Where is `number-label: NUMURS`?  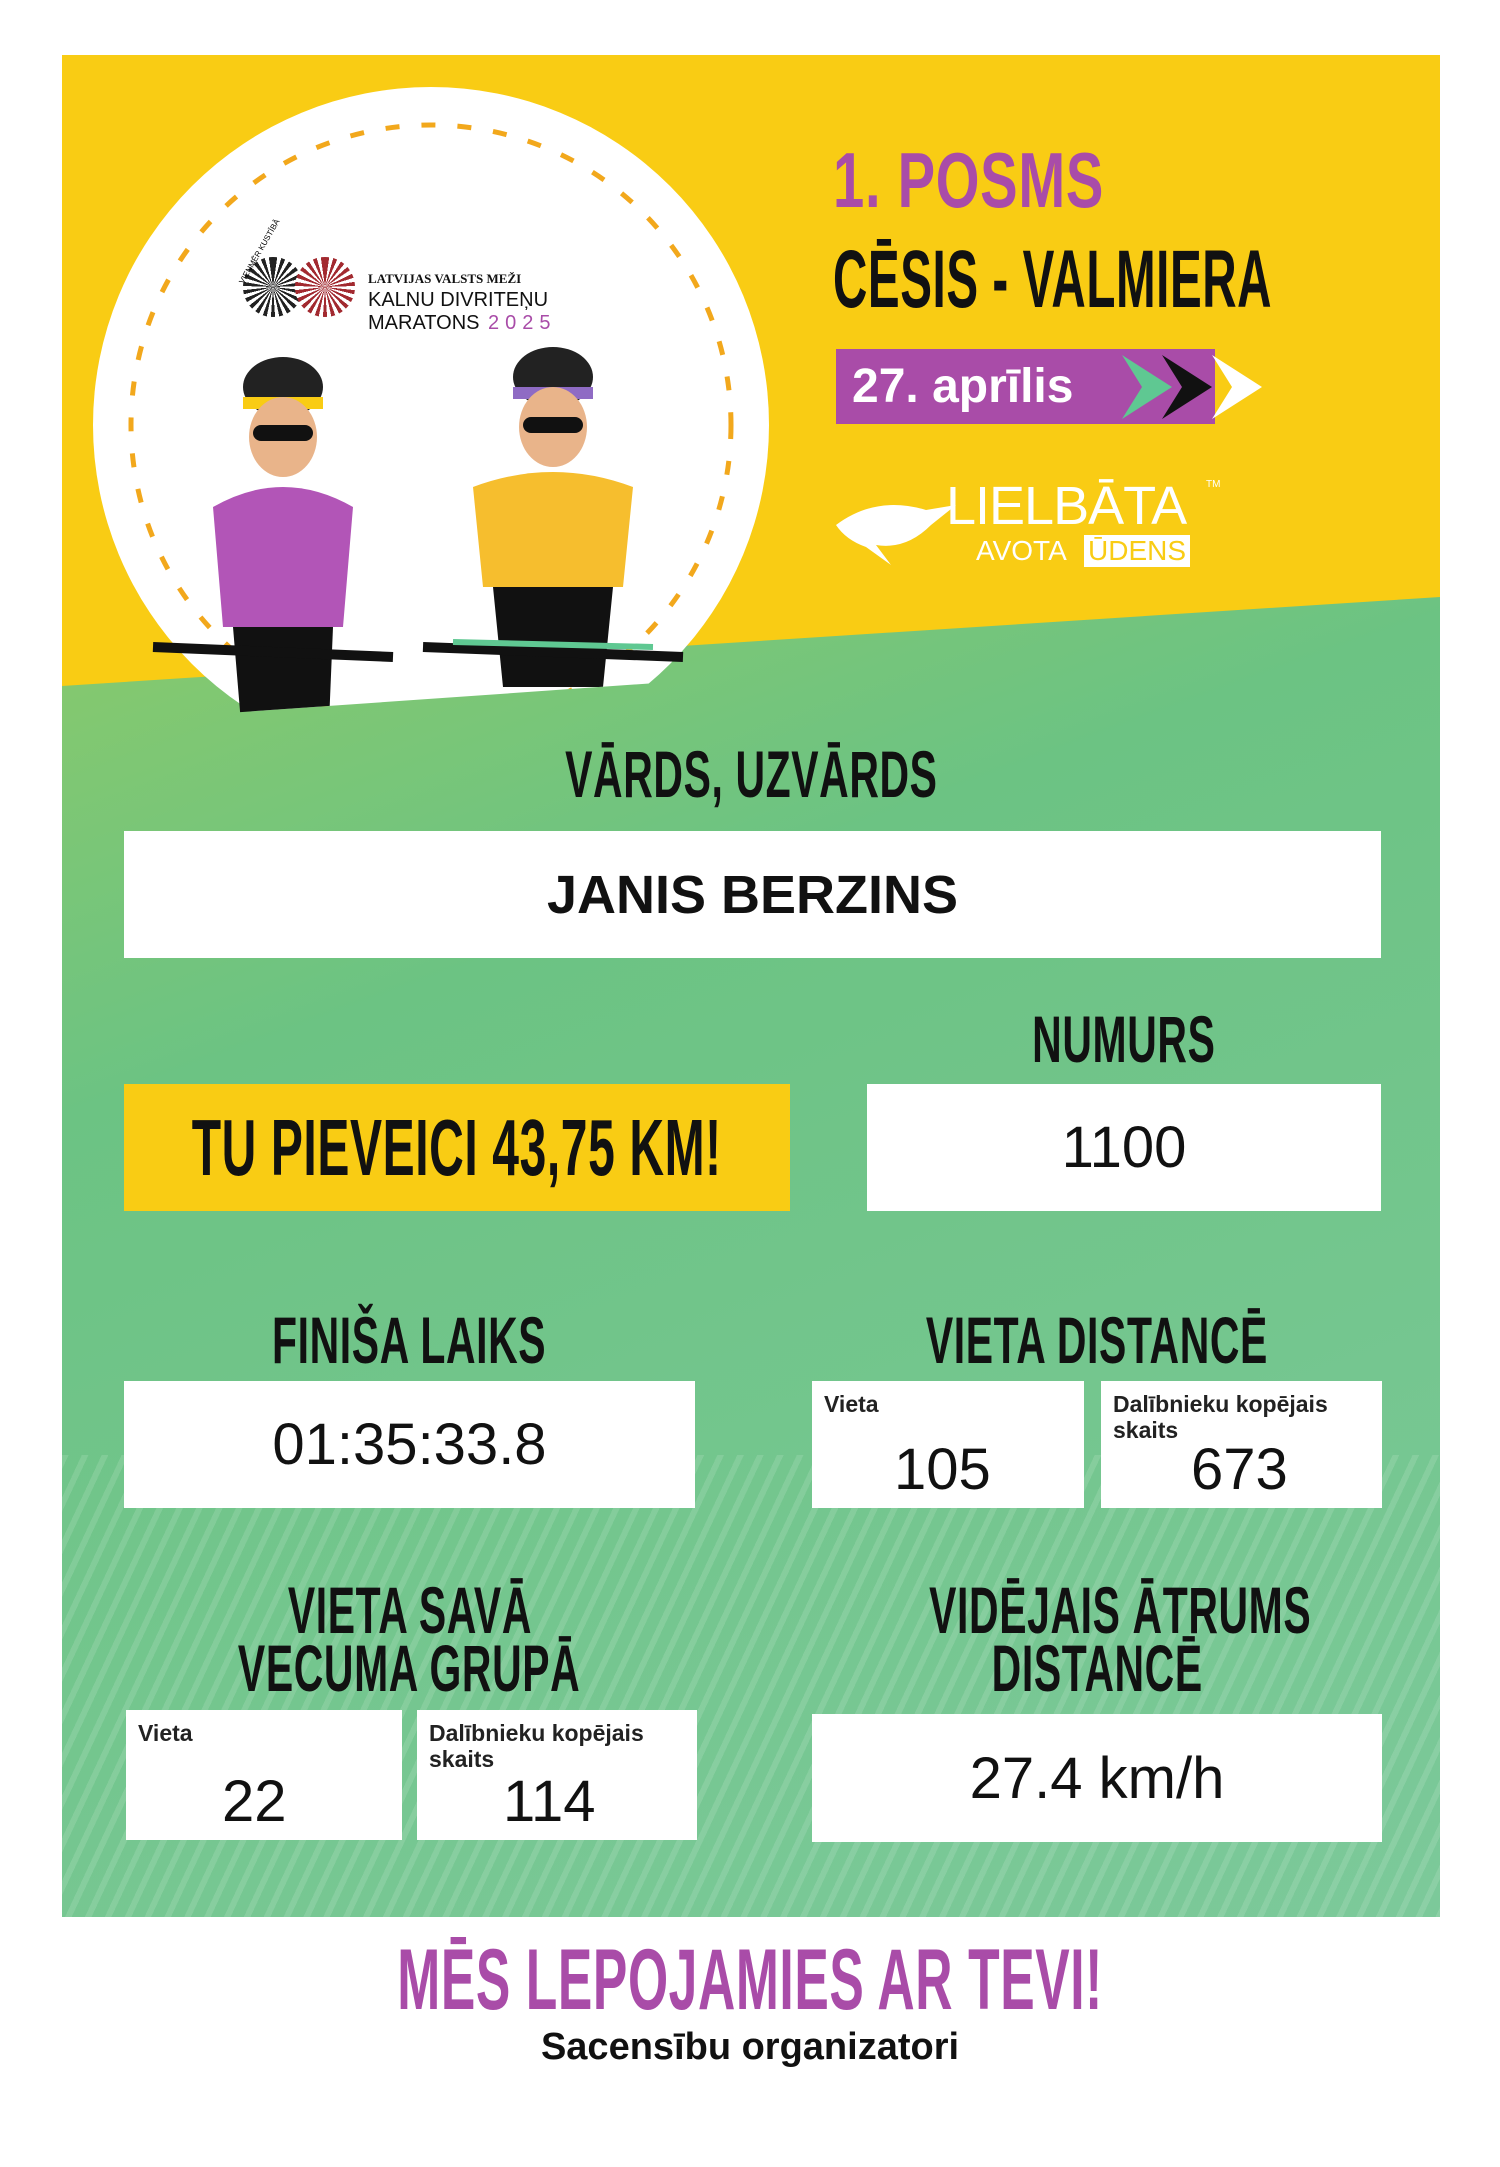
number-label: NUMURS is located at coordinates (1124, 1039).